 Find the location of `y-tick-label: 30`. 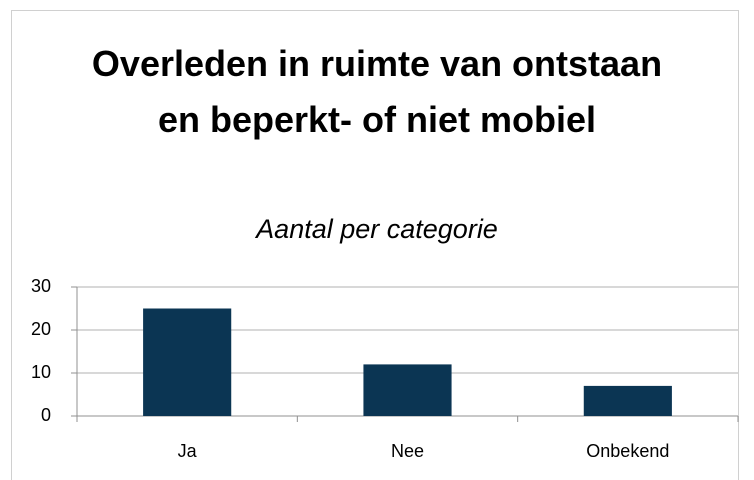

y-tick-label: 30 is located at coordinates (41, 286).